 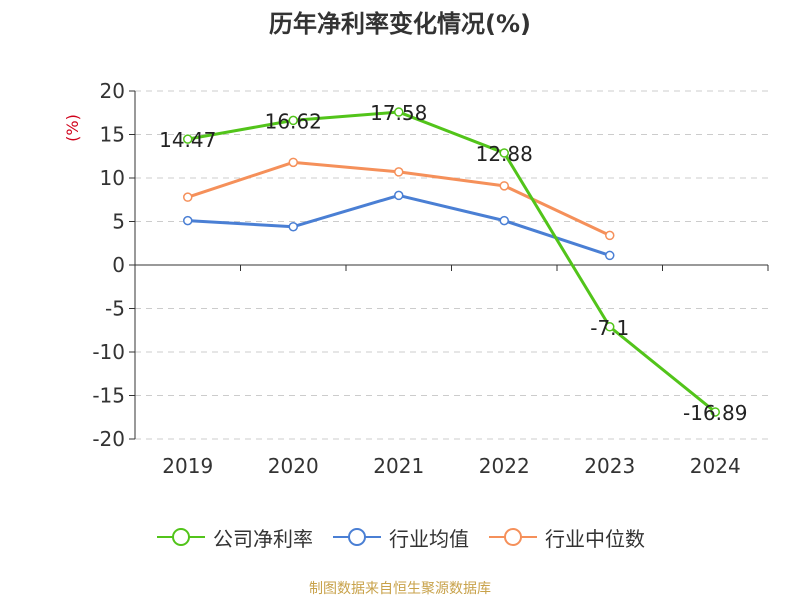 I want to click on data-label: 16.62, so click(x=293, y=121).